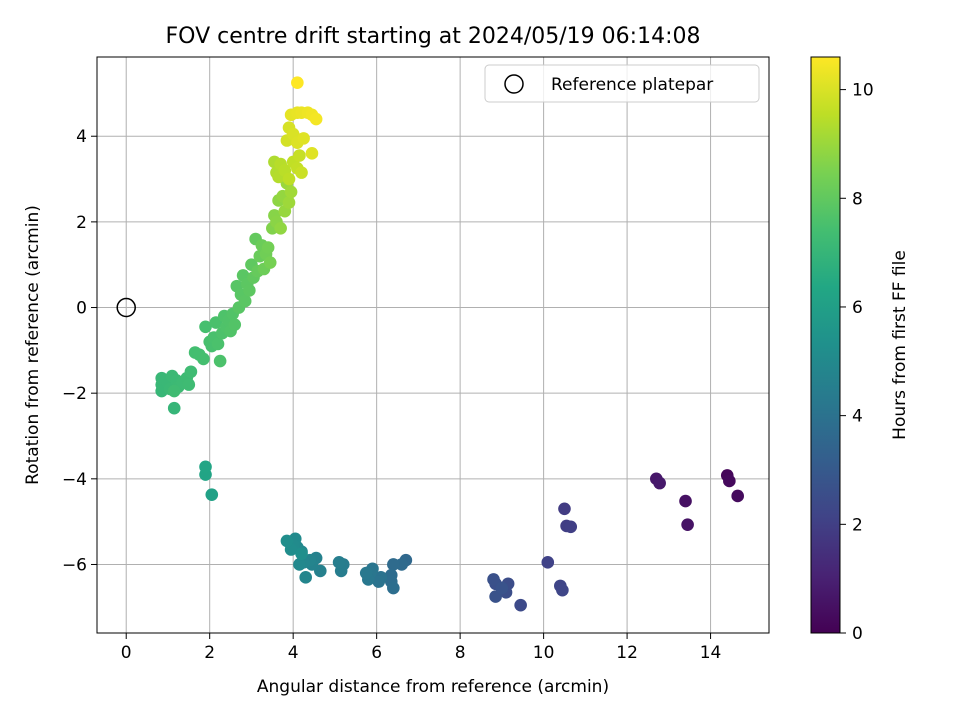 The width and height of the screenshot is (960, 720). What do you see at coordinates (857, 199) in the screenshot?
I see `colorbar-tick-label: 8` at bounding box center [857, 199].